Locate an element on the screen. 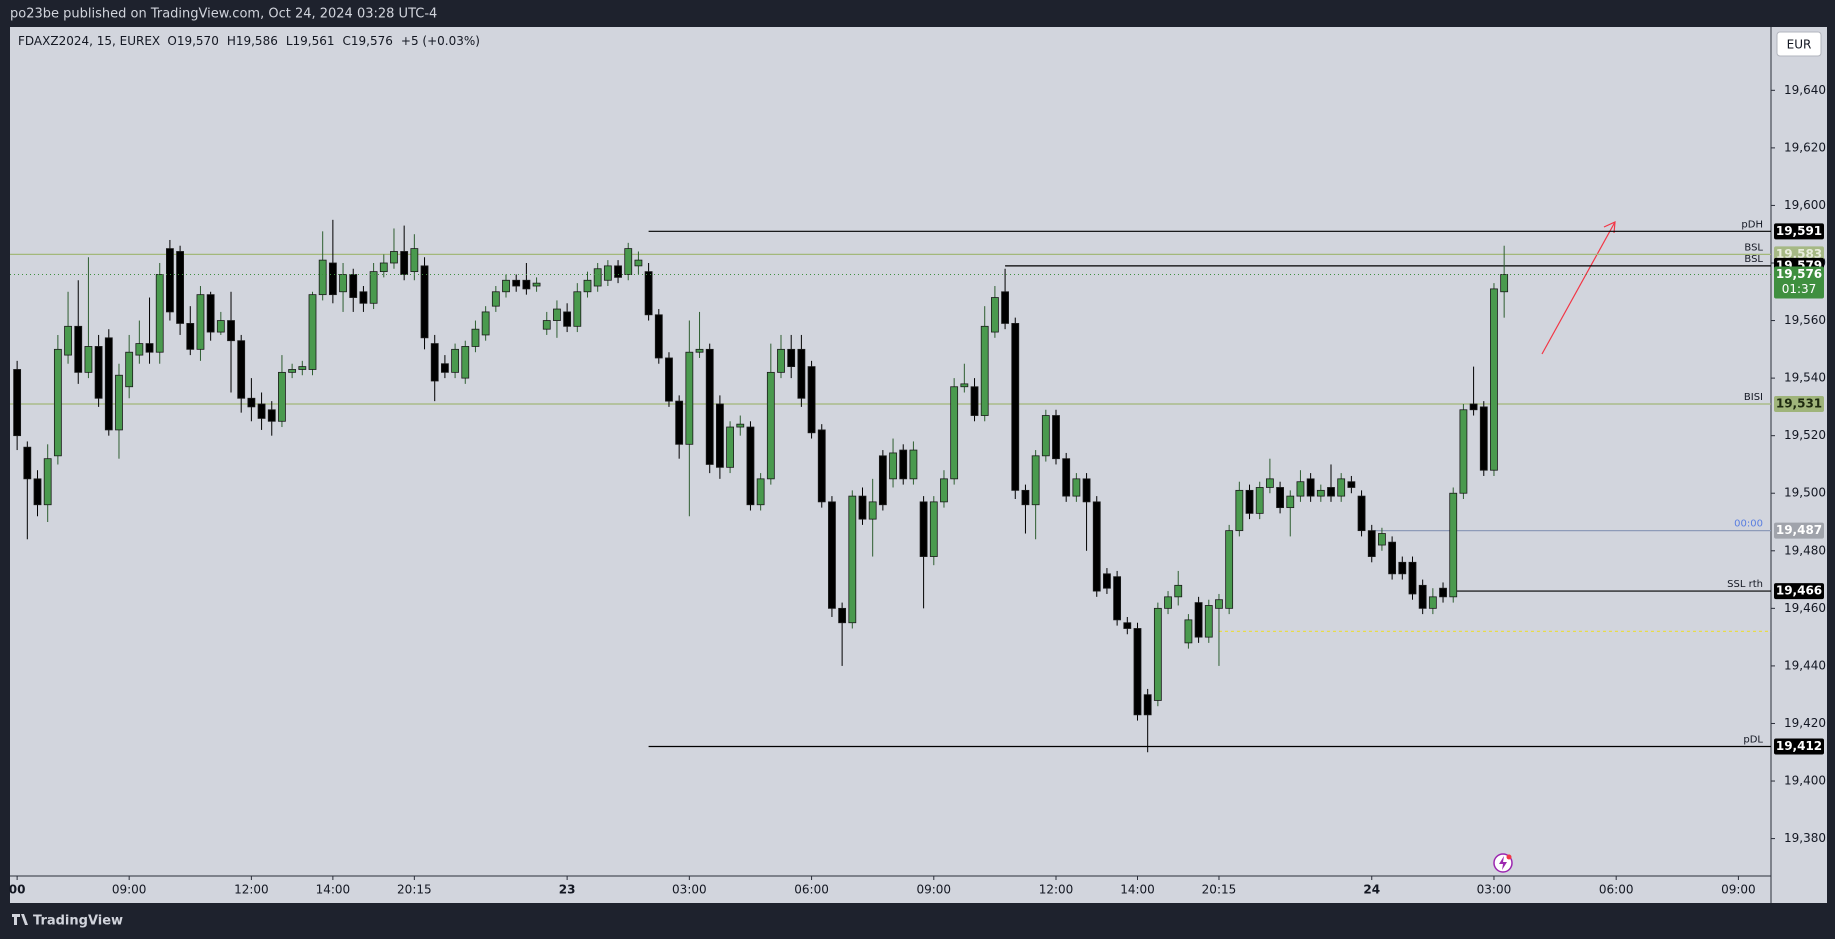  legend-ohlc: C19,576 is located at coordinates (368, 41).